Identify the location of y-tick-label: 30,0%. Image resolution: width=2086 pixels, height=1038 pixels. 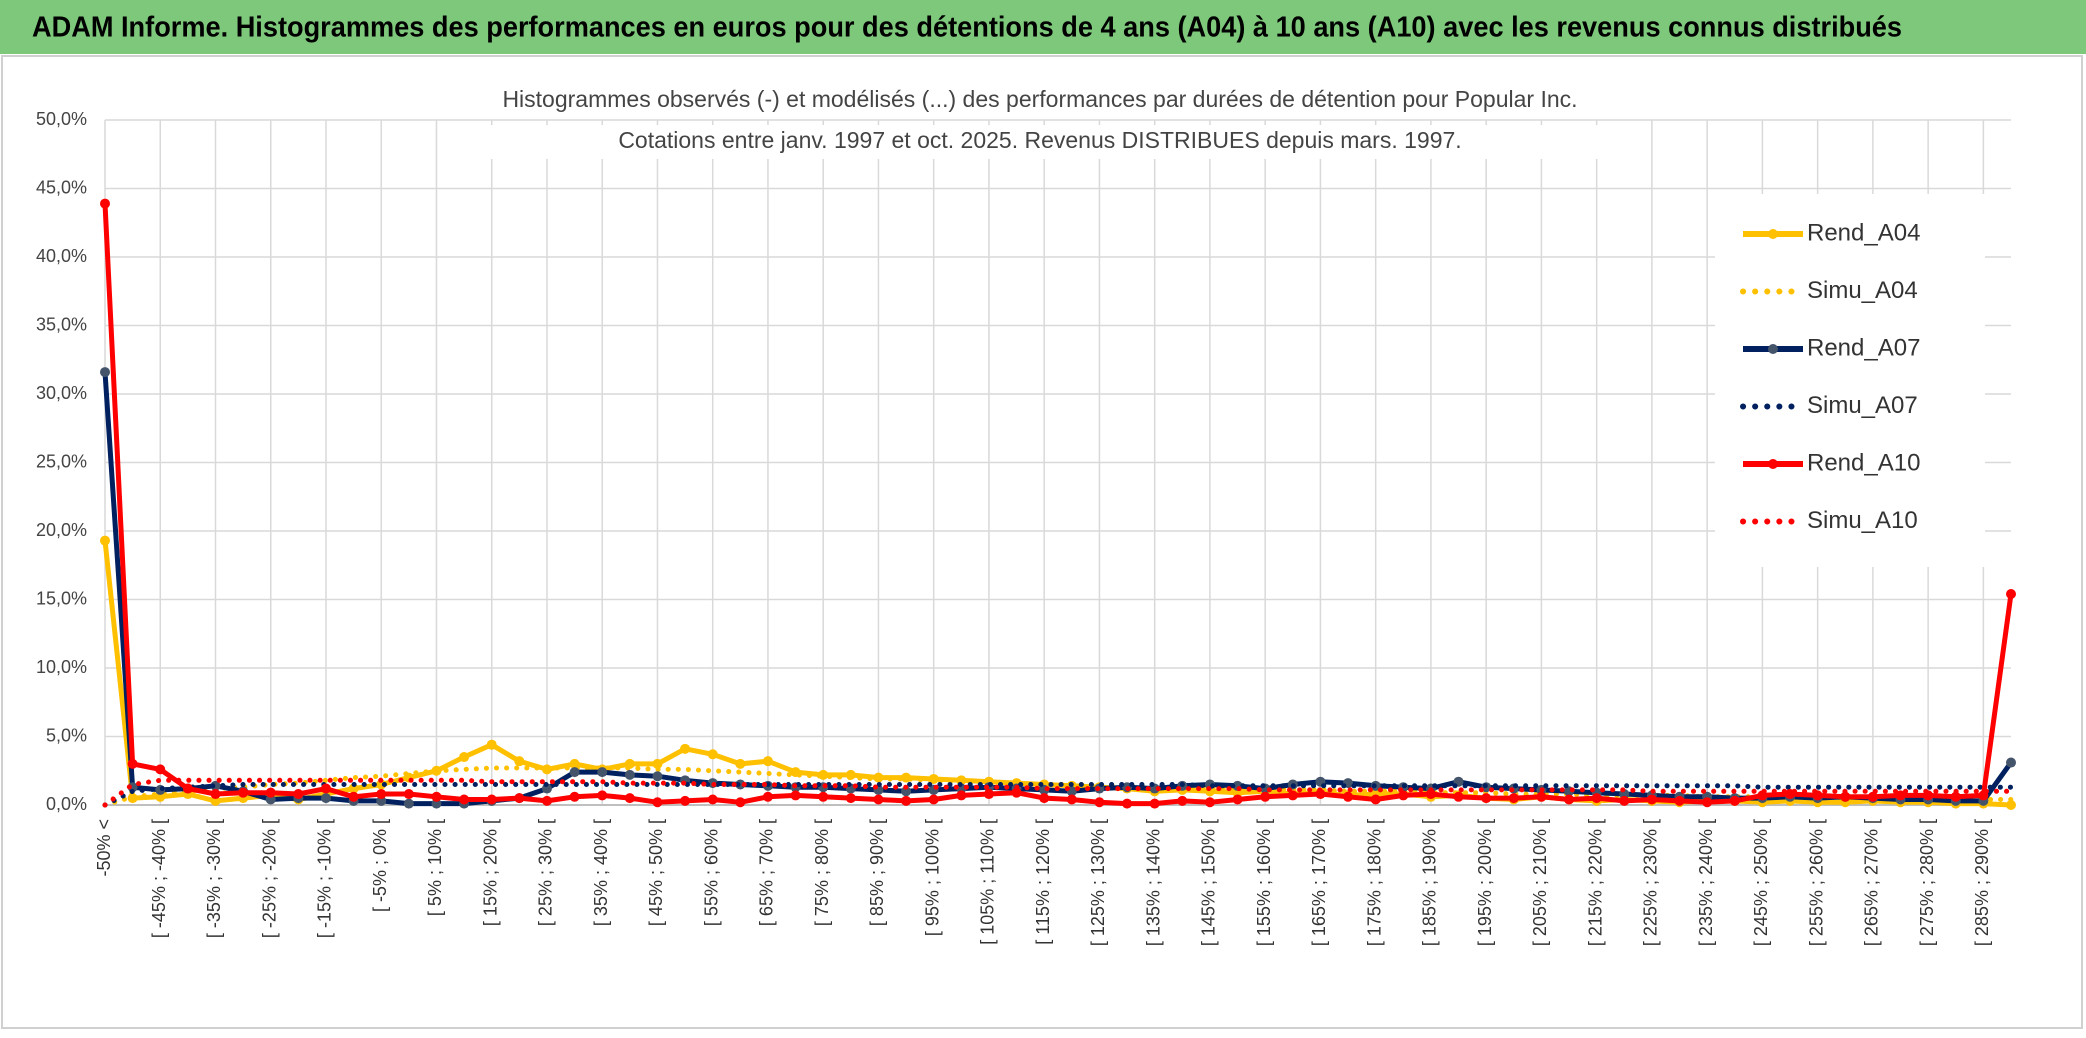
(61, 393).